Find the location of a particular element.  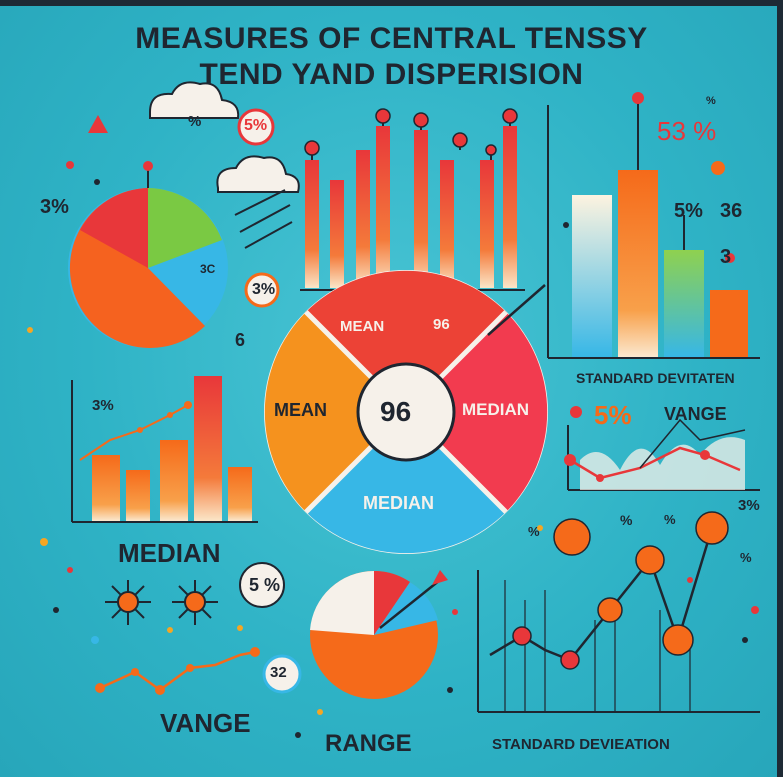

percent-badge-bottom is located at coordinates (262, 585).